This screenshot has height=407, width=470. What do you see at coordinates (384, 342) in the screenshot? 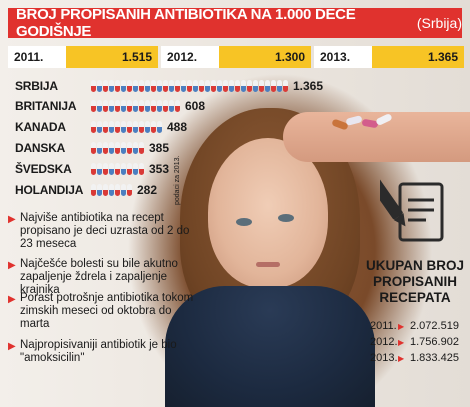
I see `totals-year: 2012.` at bounding box center [384, 342].